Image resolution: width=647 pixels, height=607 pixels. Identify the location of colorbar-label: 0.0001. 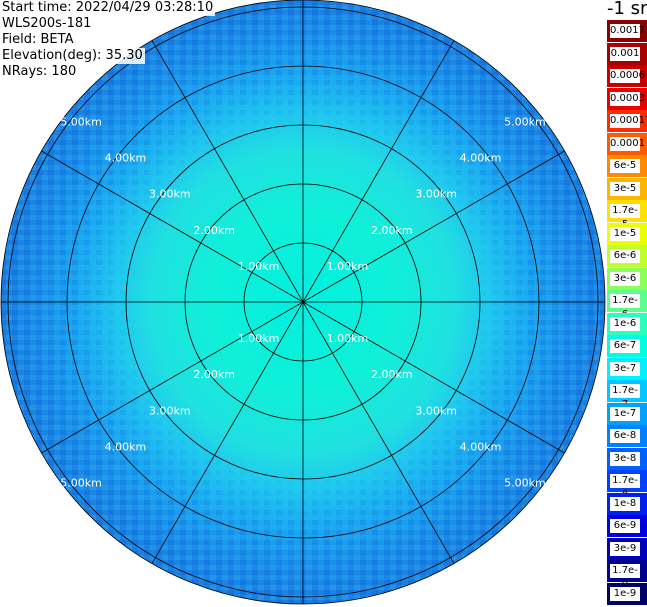
(627, 143).